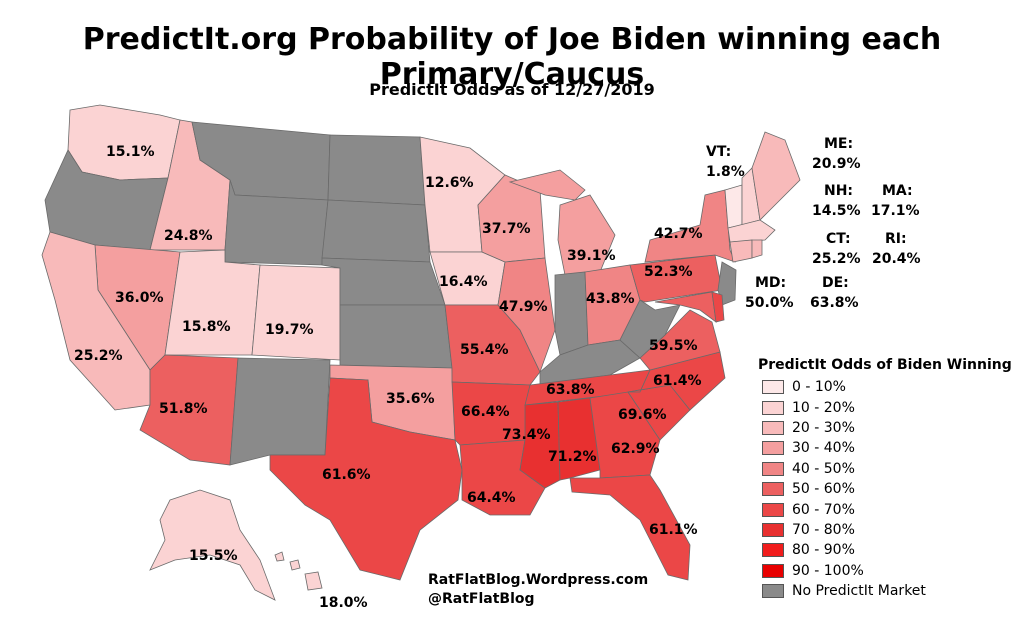 The image size is (1024, 622). What do you see at coordinates (889, 591) in the screenshot?
I see `legend-item: No PredictIt Market` at bounding box center [889, 591].